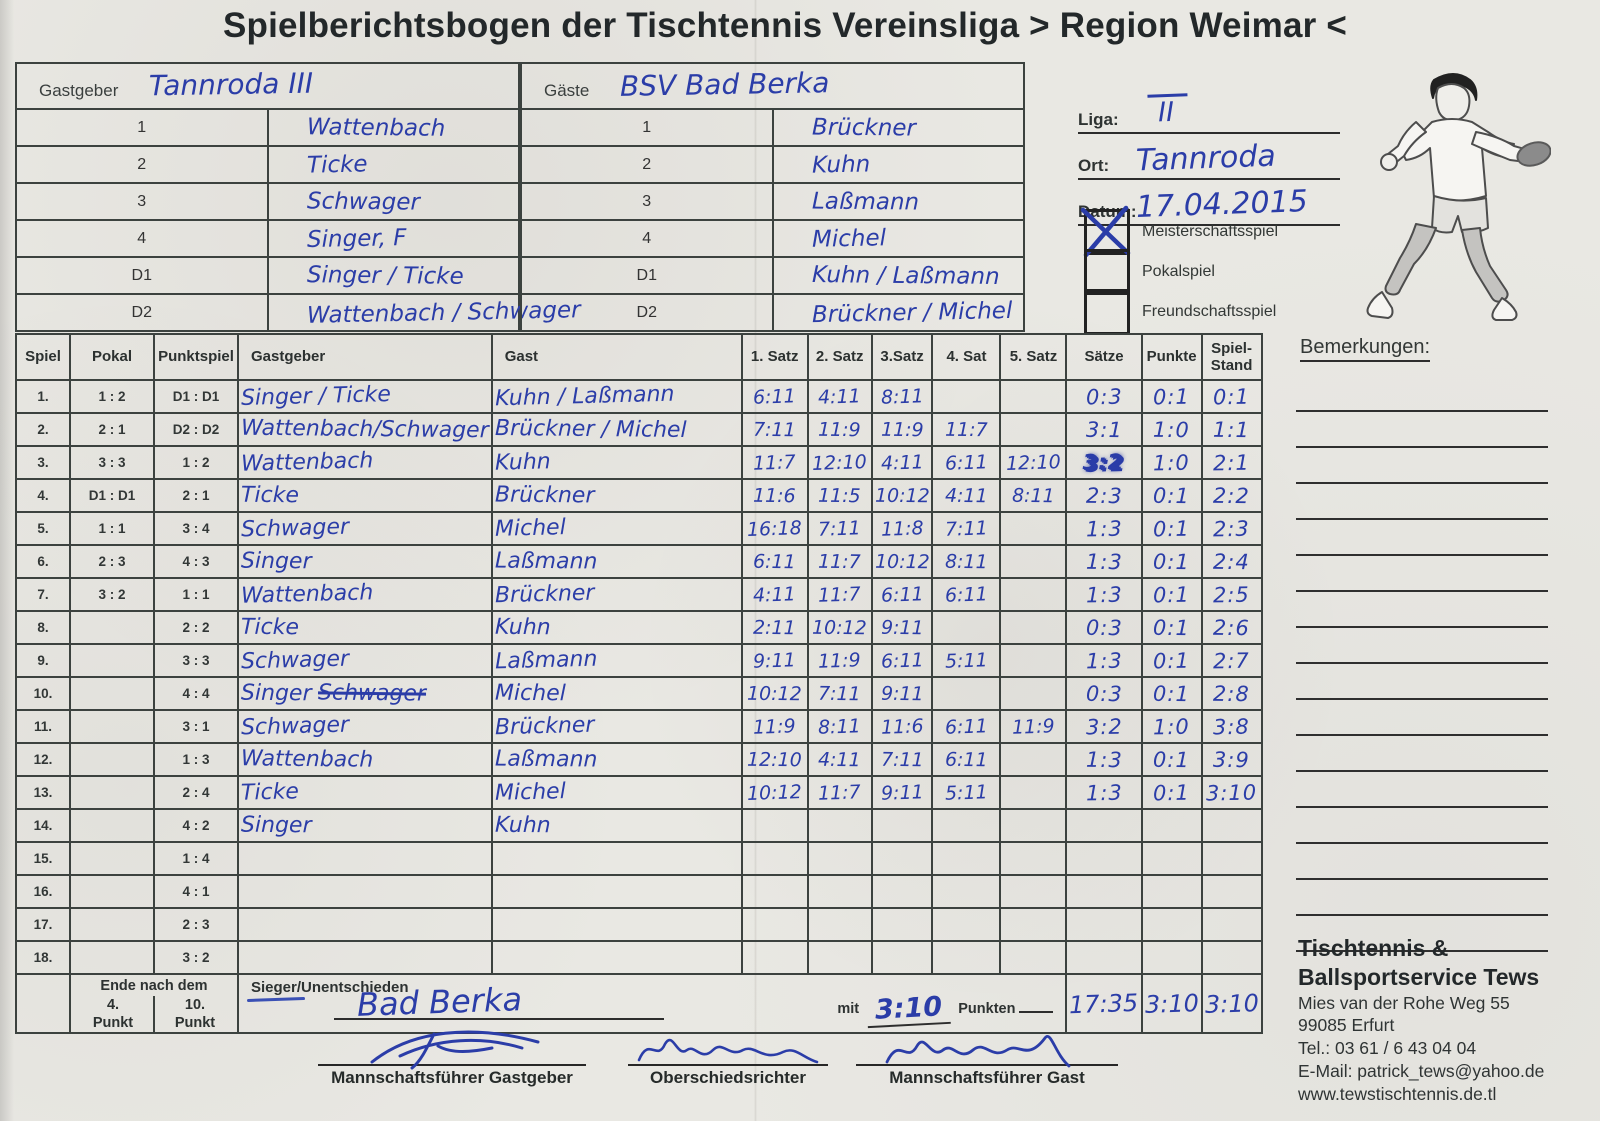  Describe the element at coordinates (978, 1051) in the screenshot. I see `signature-scribble-guest` at that location.